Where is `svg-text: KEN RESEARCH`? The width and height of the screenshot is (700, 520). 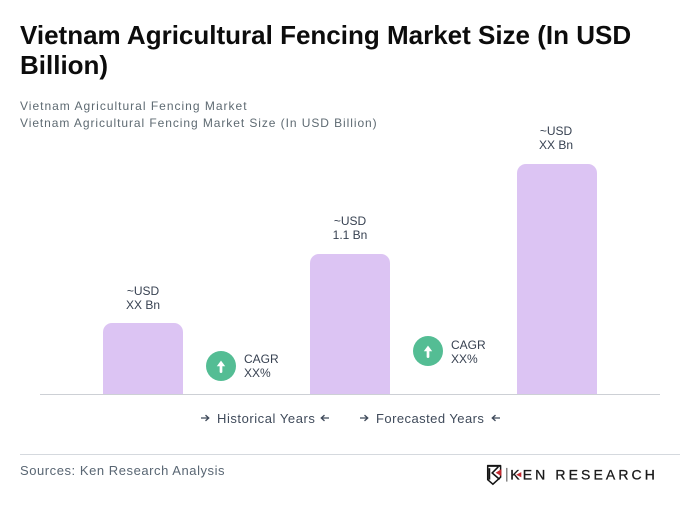
svg-text: KEN RESEARCH is located at coordinates (584, 475).